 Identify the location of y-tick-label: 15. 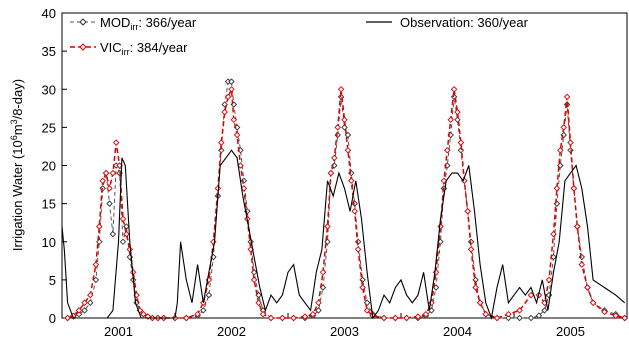
(49, 204).